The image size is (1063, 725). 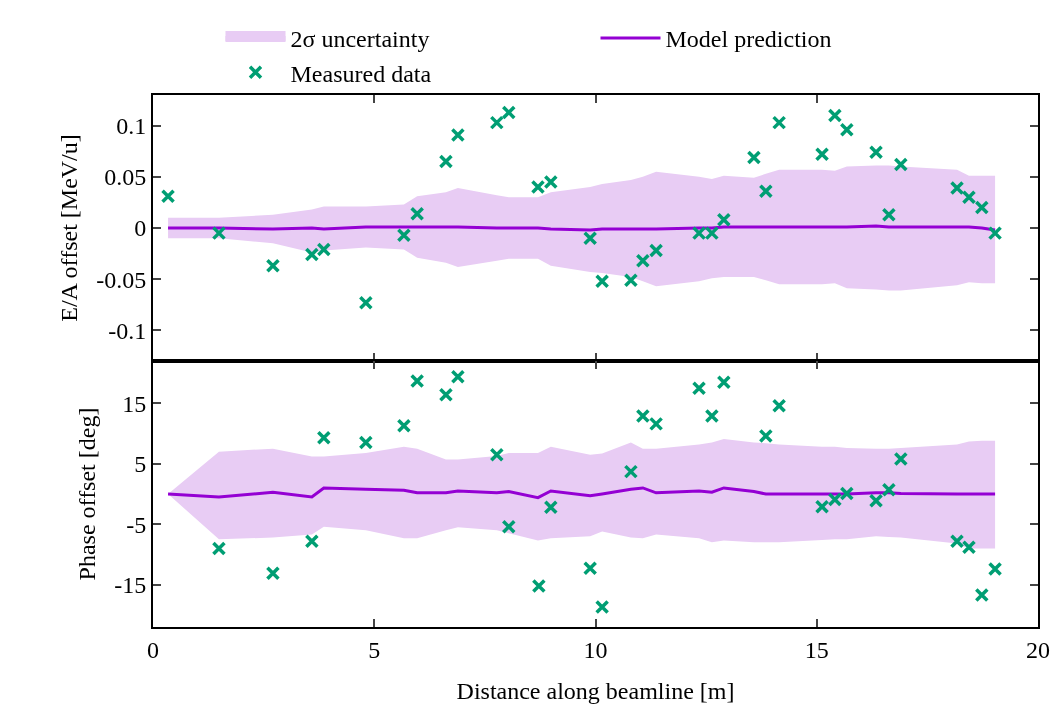 I want to click on y-tick-label: -15, so click(x=130, y=585).